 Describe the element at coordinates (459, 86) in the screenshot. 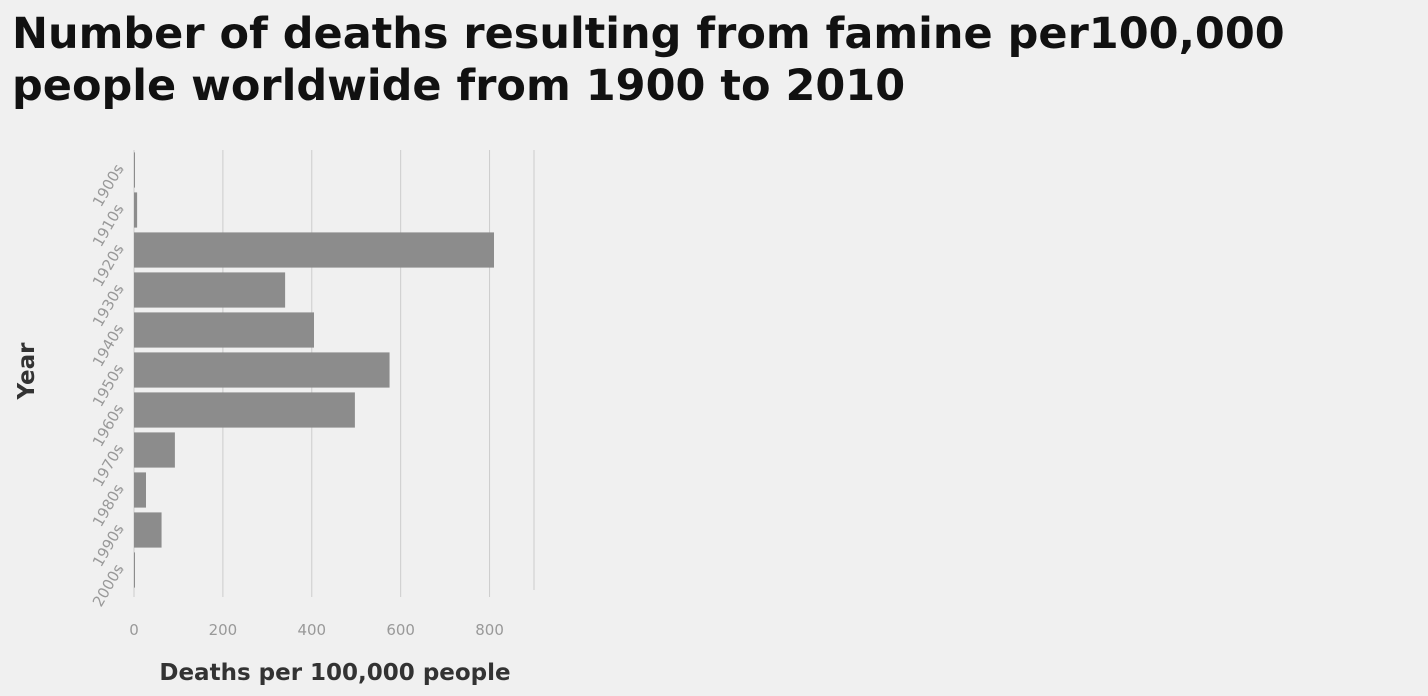

I see `chart-title-line-2: people worldwide from 1900 to 2010` at that location.